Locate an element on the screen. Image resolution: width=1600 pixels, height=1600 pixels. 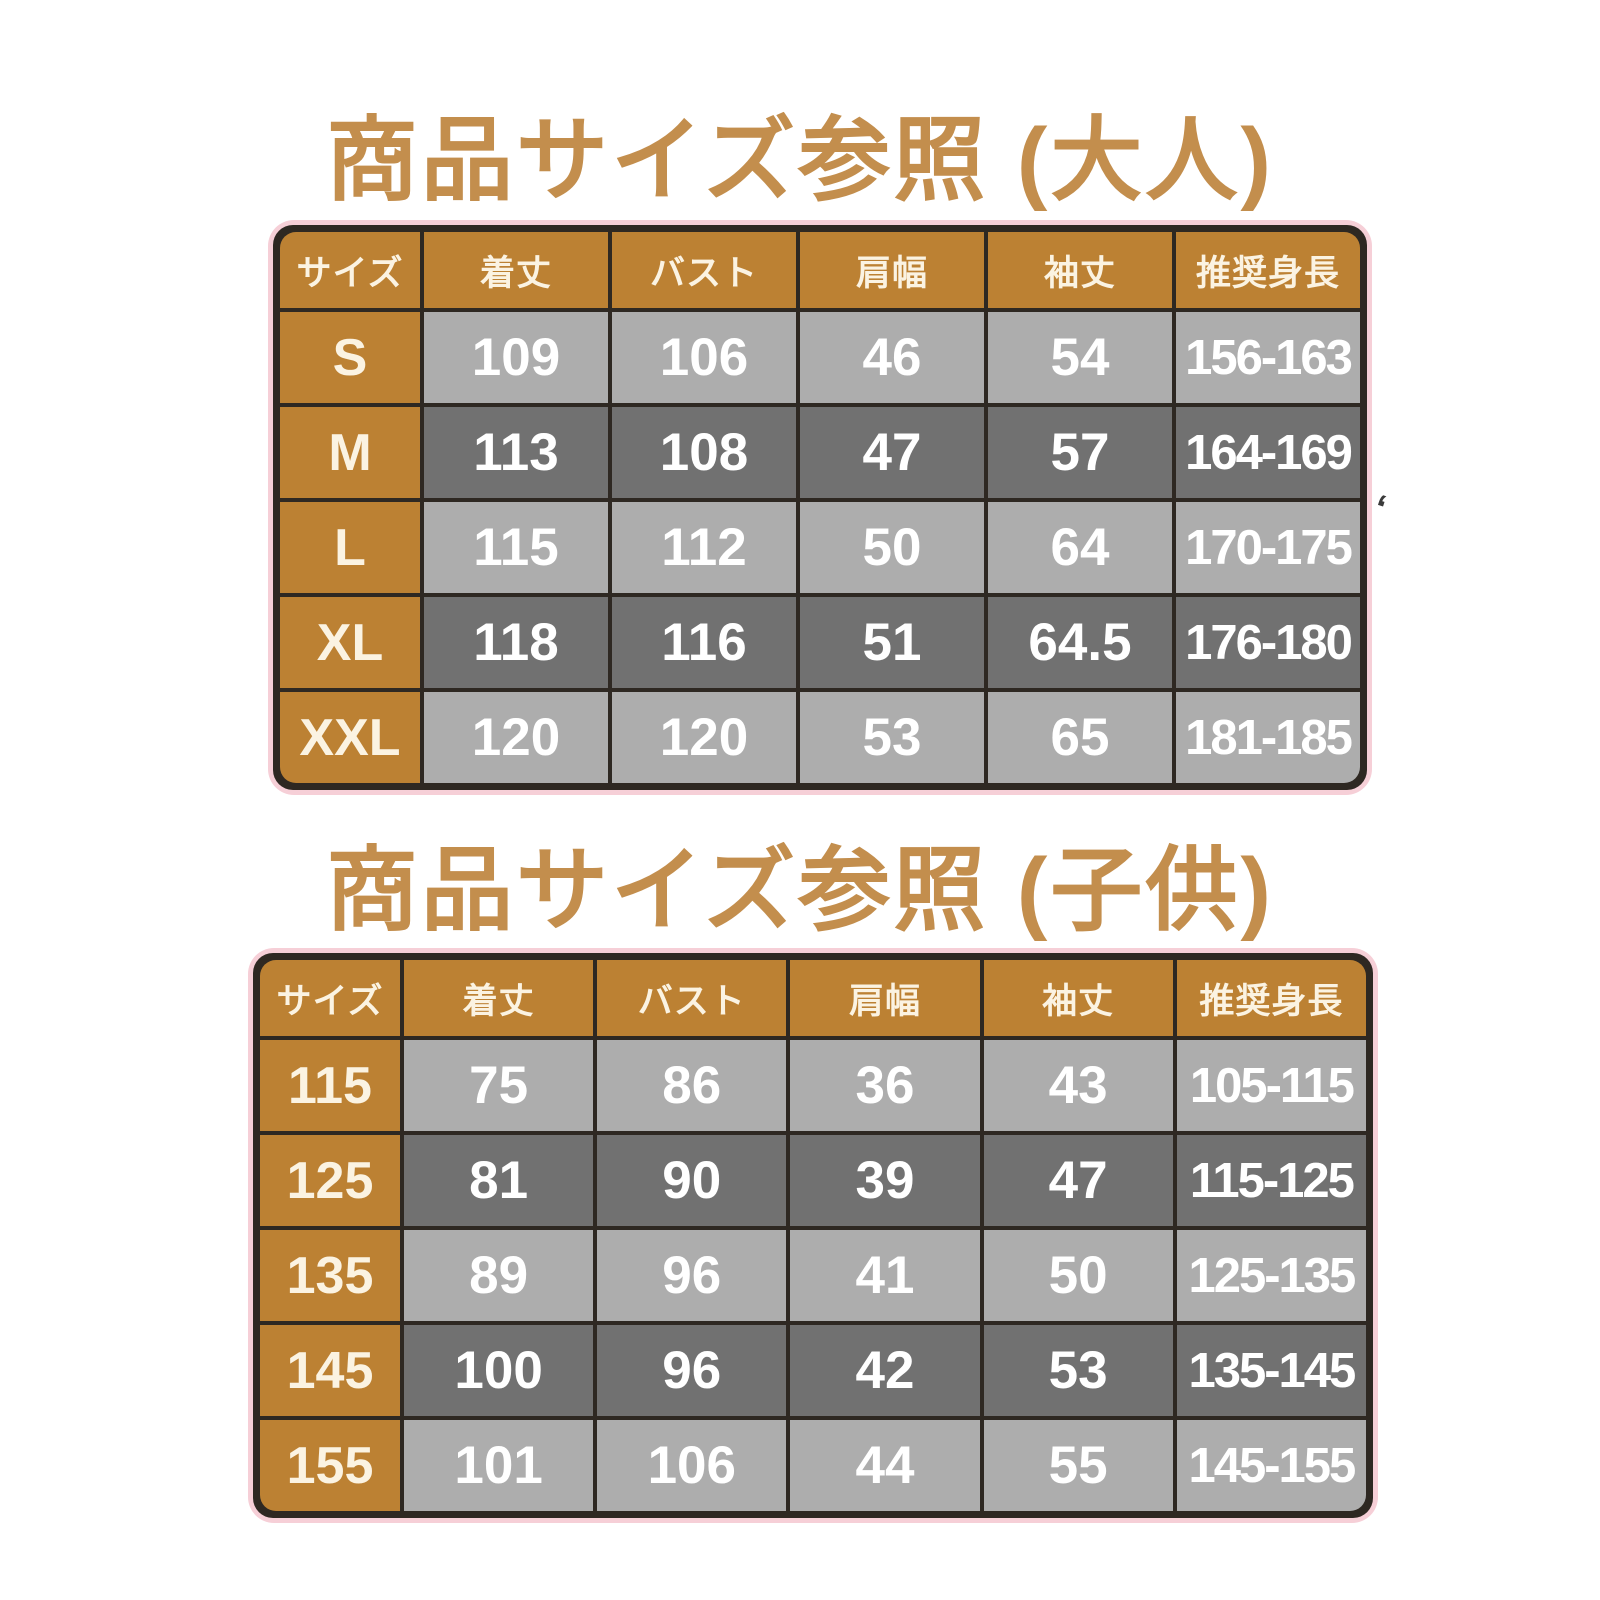
value-cell: 108 is located at coordinates (704, 452).